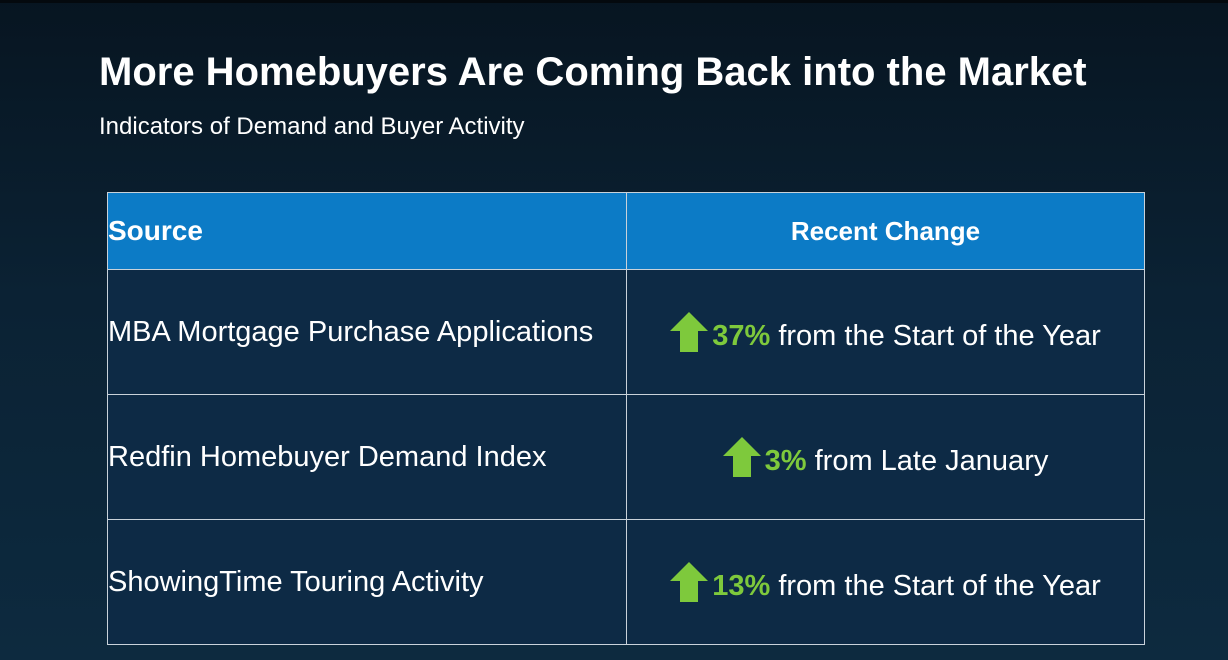  What do you see at coordinates (741, 585) in the screenshot?
I see `change-percent: 13%` at bounding box center [741, 585].